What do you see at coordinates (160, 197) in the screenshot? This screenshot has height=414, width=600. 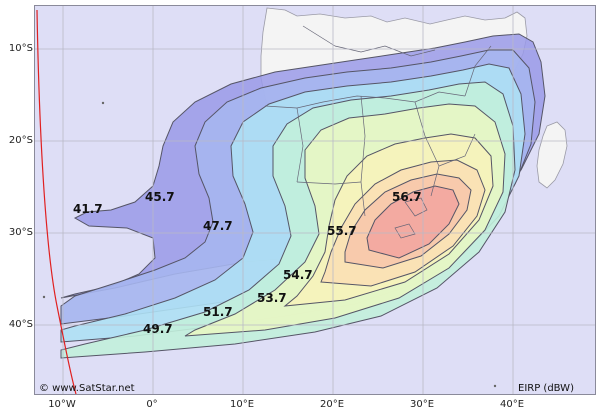 I see `contour-label: 45.7` at bounding box center [160, 197].